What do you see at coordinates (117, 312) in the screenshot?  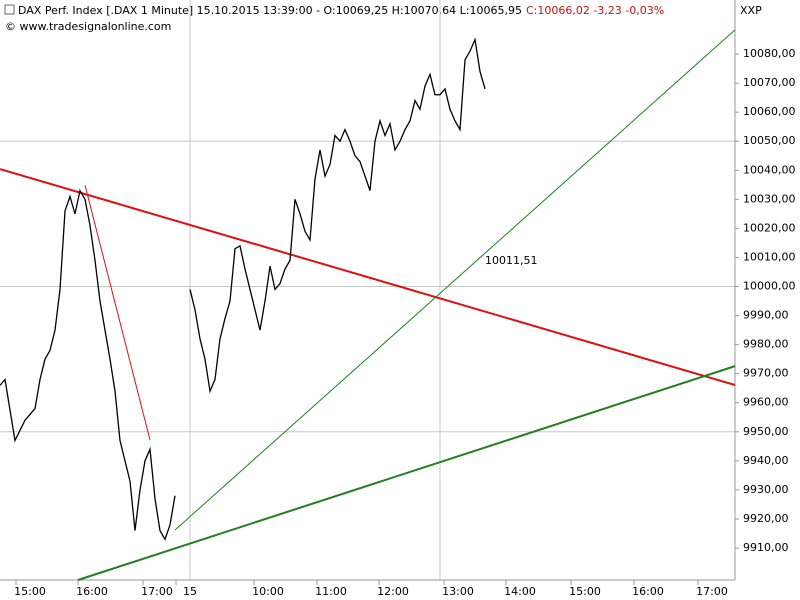 I see `trend-line` at bounding box center [117, 312].